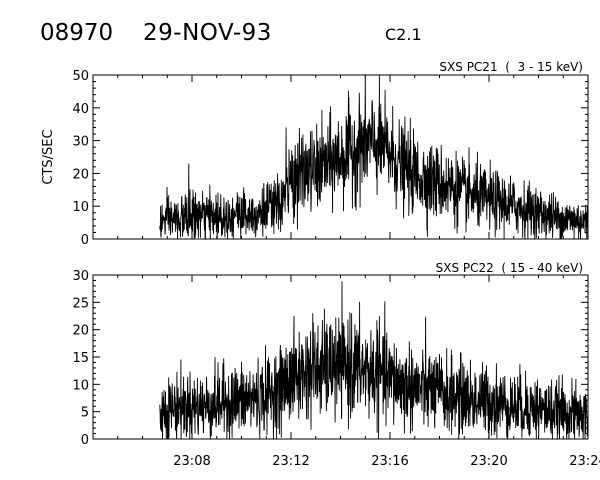 The height and width of the screenshot is (480, 600). Describe the element at coordinates (80, 358) in the screenshot. I see `y-tick-label: 15` at that location.